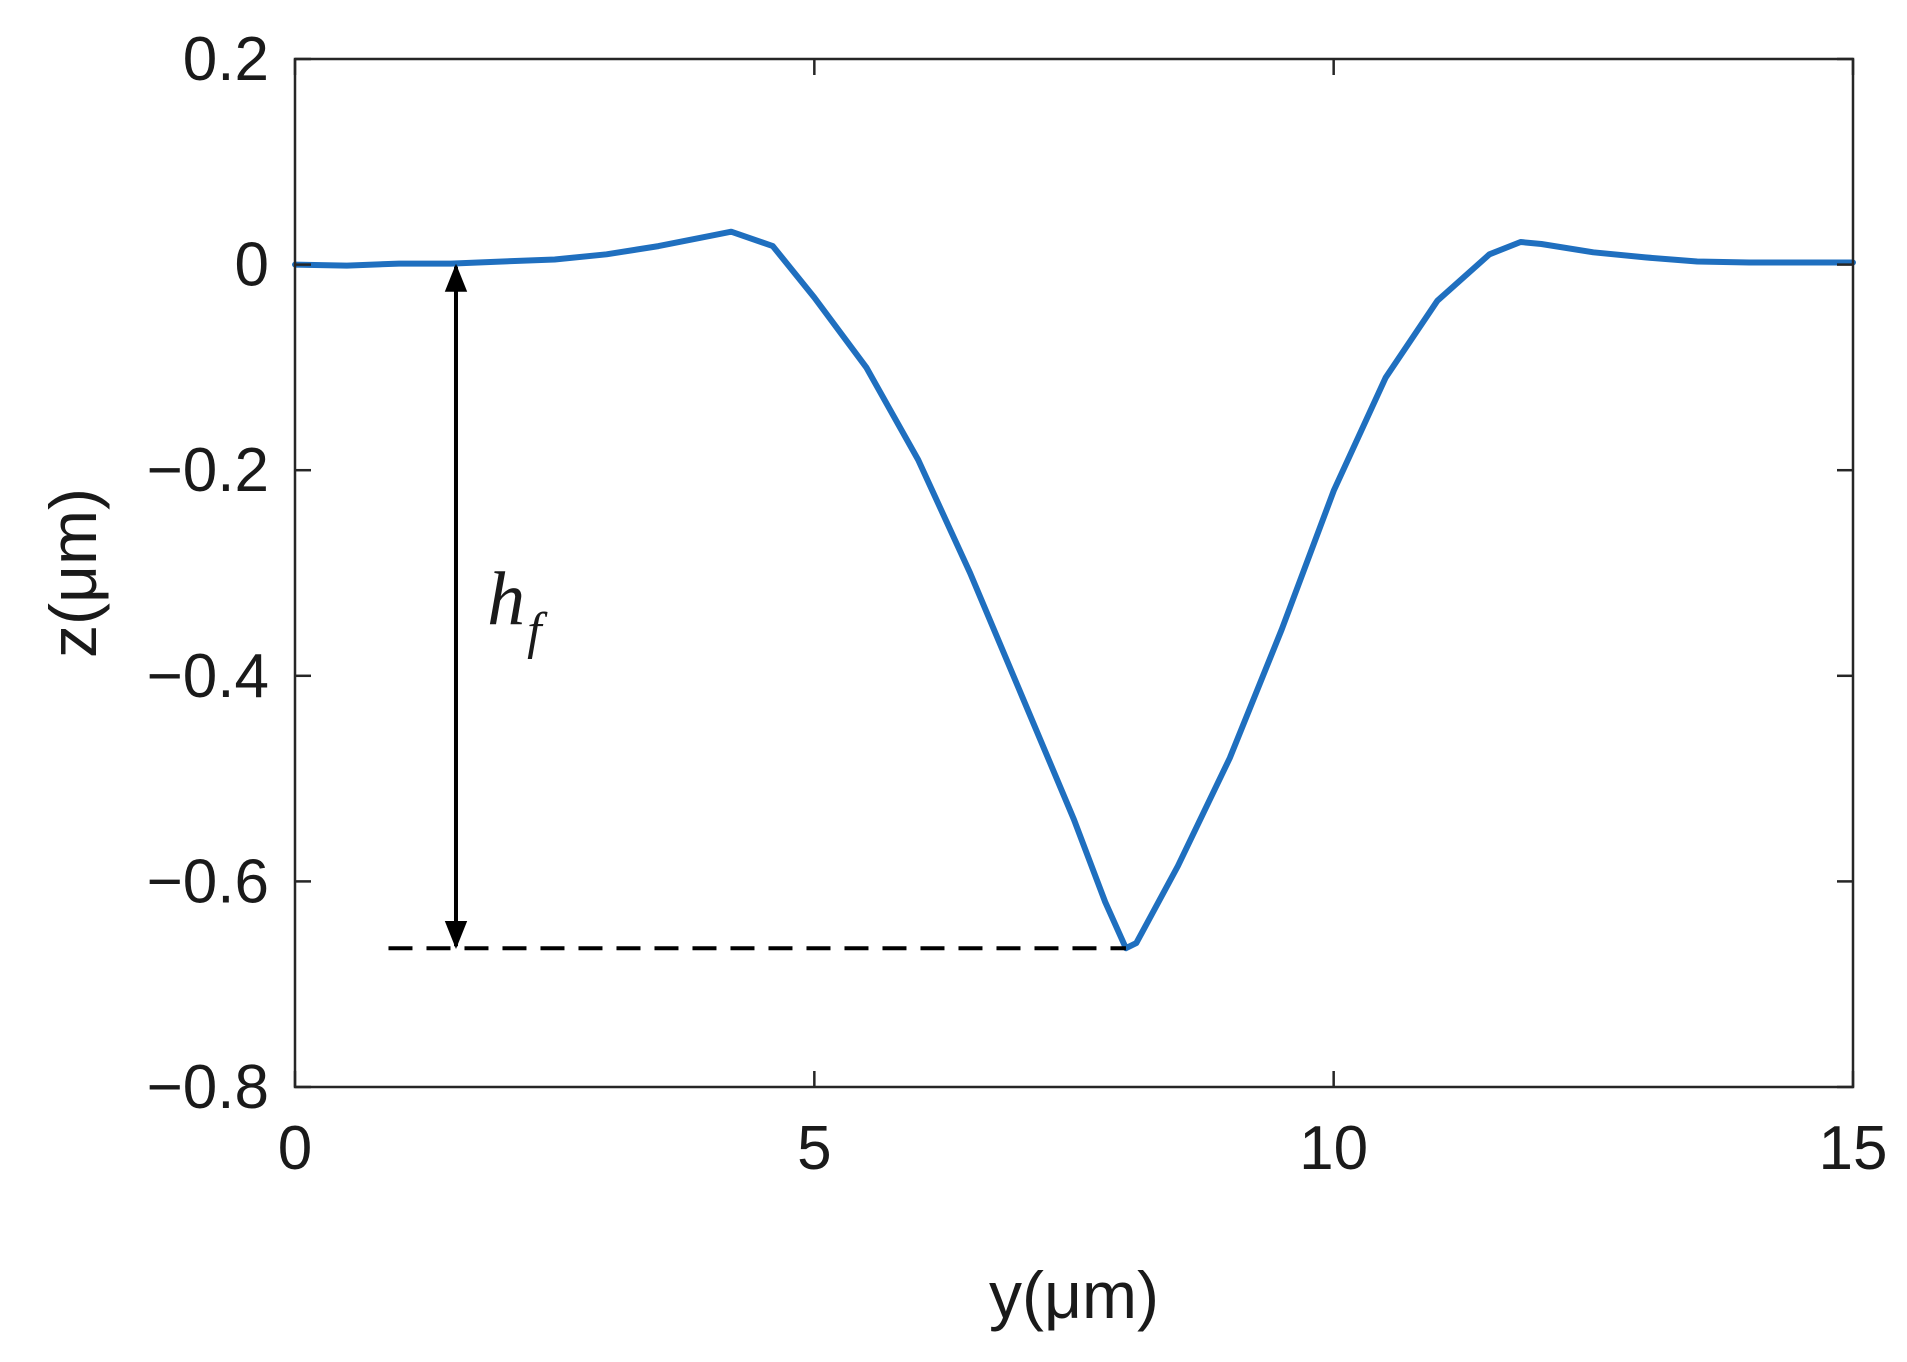 The width and height of the screenshot is (1907, 1362). I want to click on x-tick-label: 15, so click(1853, 1148).